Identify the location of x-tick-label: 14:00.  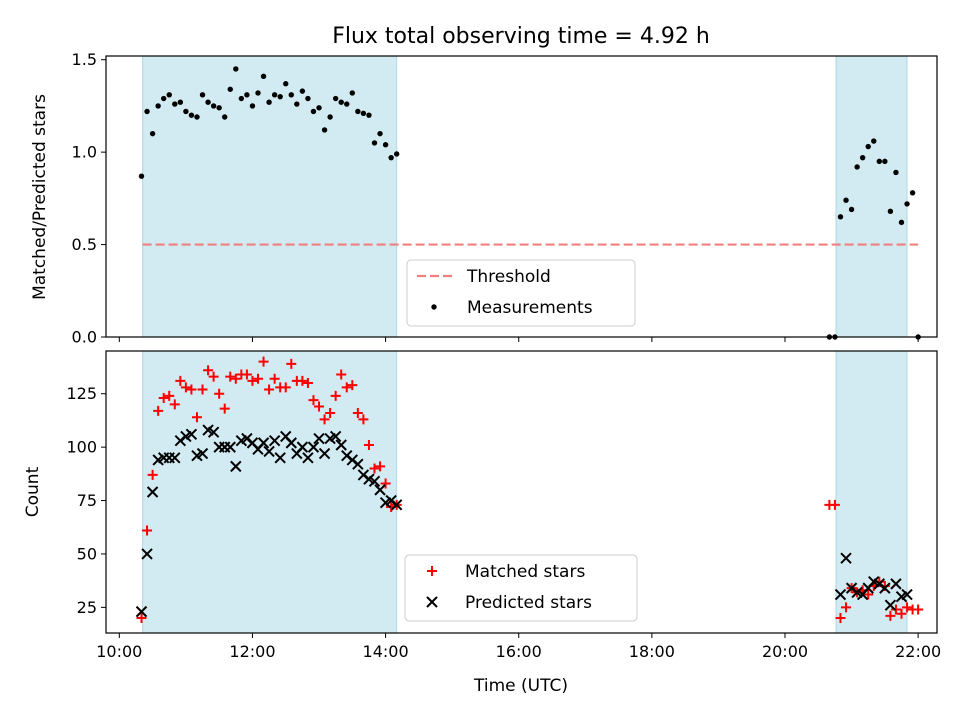
(386, 651).